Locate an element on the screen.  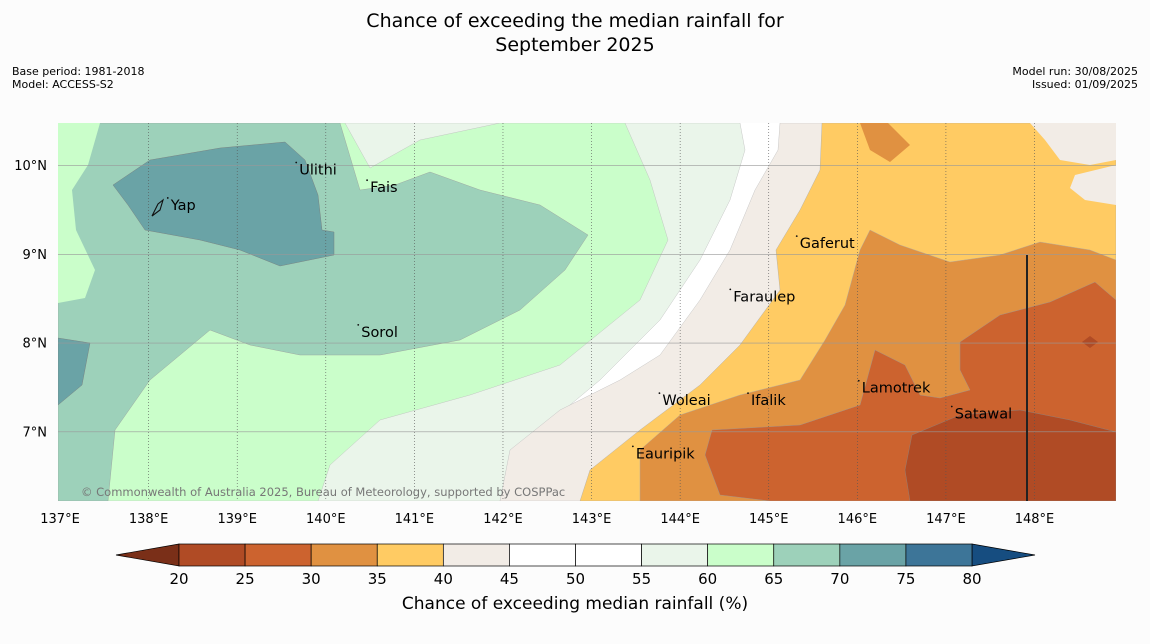
issued-label: Issued: 01/09/2025 is located at coordinates (1084, 84).